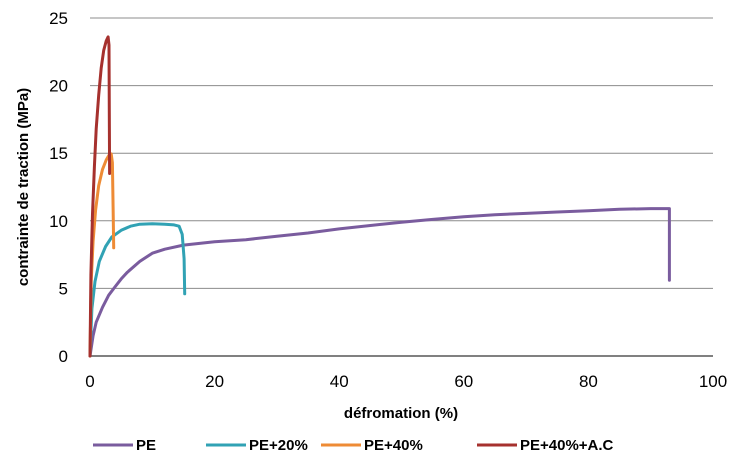 This screenshot has height=457, width=733. What do you see at coordinates (278, 445) in the screenshot?
I see `legend-label-2: PE+20%` at bounding box center [278, 445].